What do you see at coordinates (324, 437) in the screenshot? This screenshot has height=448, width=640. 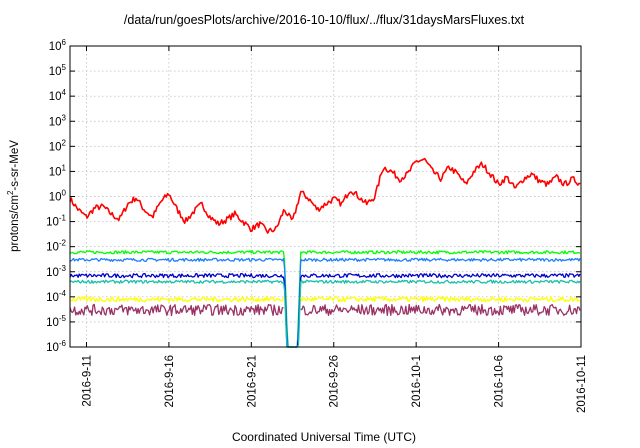 I see `x-axis-label: Coordinated Universal Time (UTC)` at bounding box center [324, 437].